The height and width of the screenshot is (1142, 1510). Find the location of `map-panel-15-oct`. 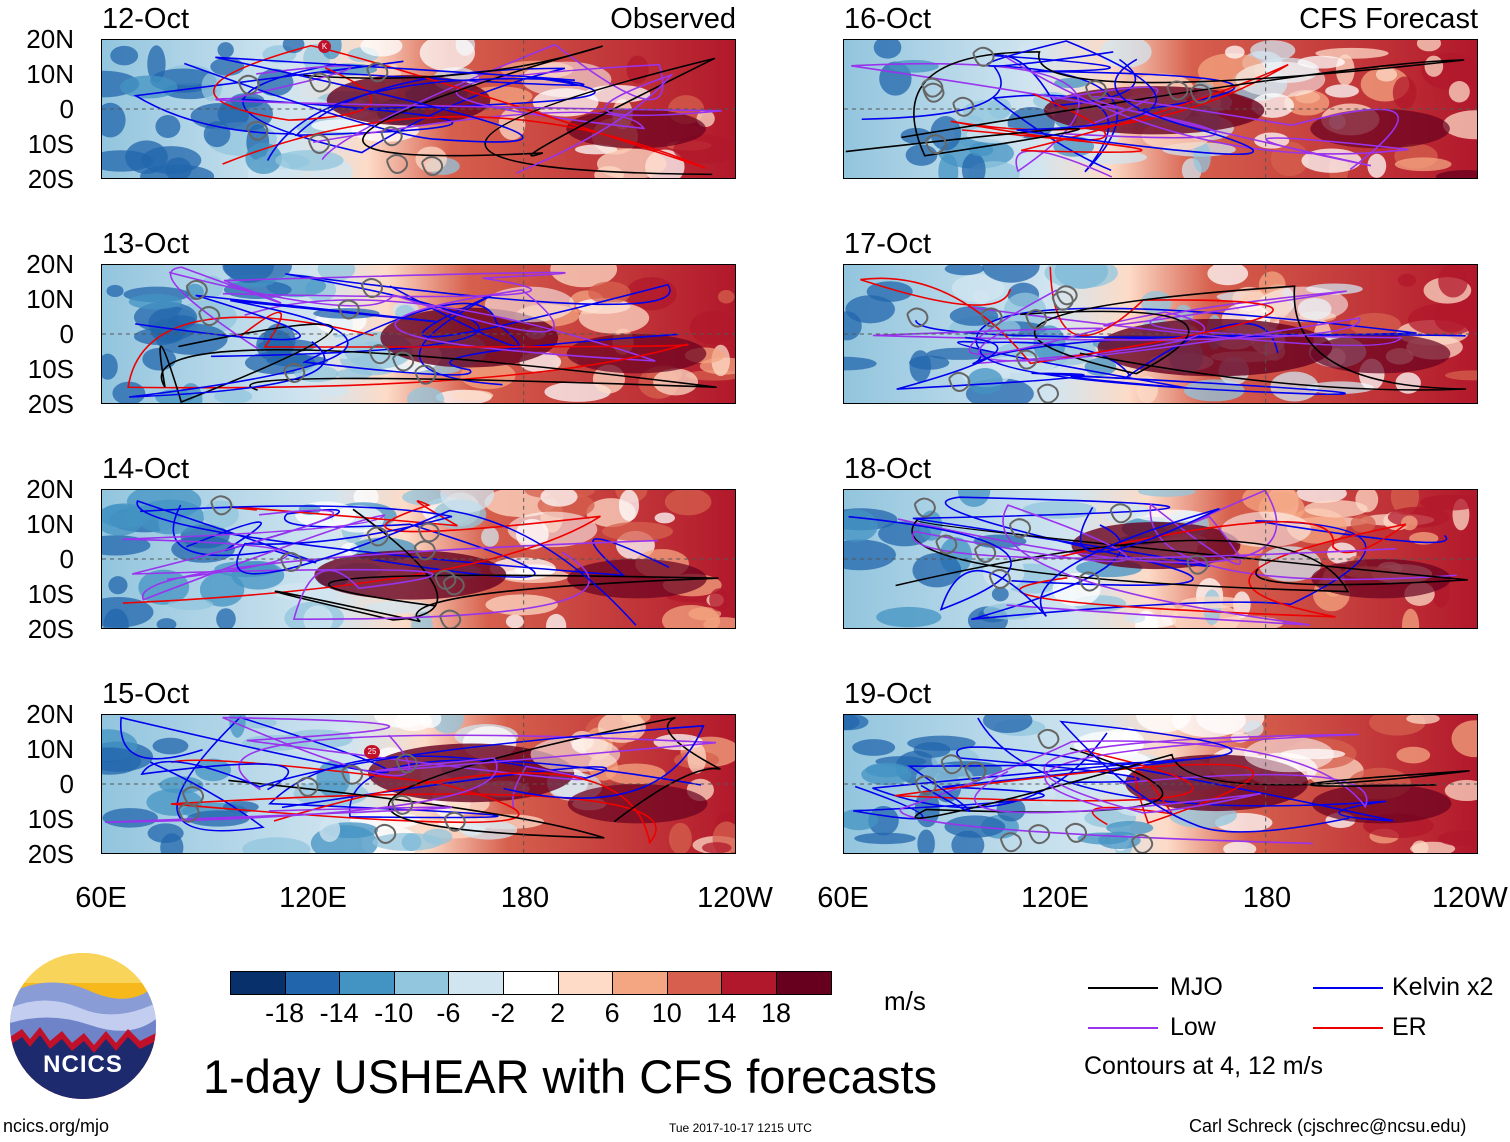

map-panel-15-oct is located at coordinates (418, 784).